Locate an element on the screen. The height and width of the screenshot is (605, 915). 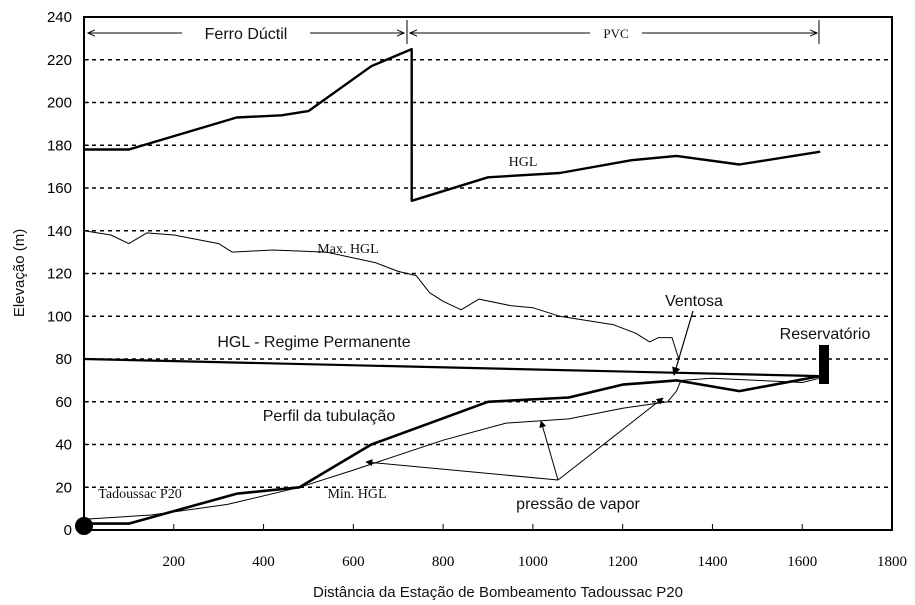
y-tick-label: 60 is located at coordinates (63, 402).